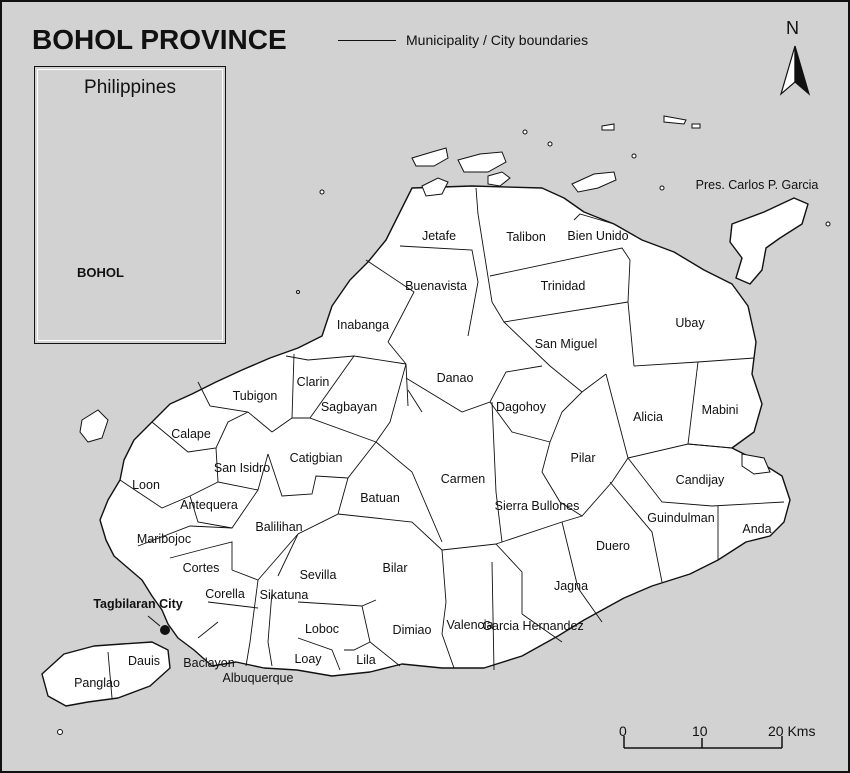  Describe the element at coordinates (366, 660) in the screenshot. I see `label-lila: Lila` at that location.